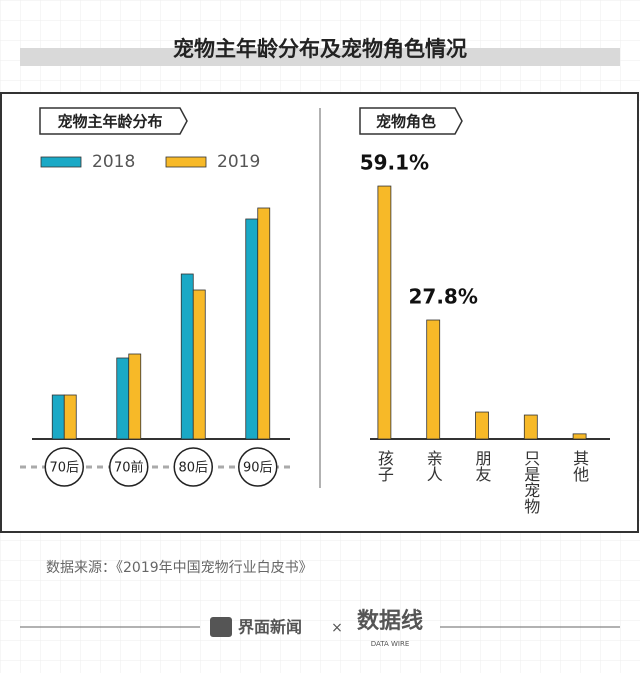  What do you see at coordinates (320, 49) in the screenshot?
I see `main-title: 宠物主年龄分布及宠物角色情况` at bounding box center [320, 49].